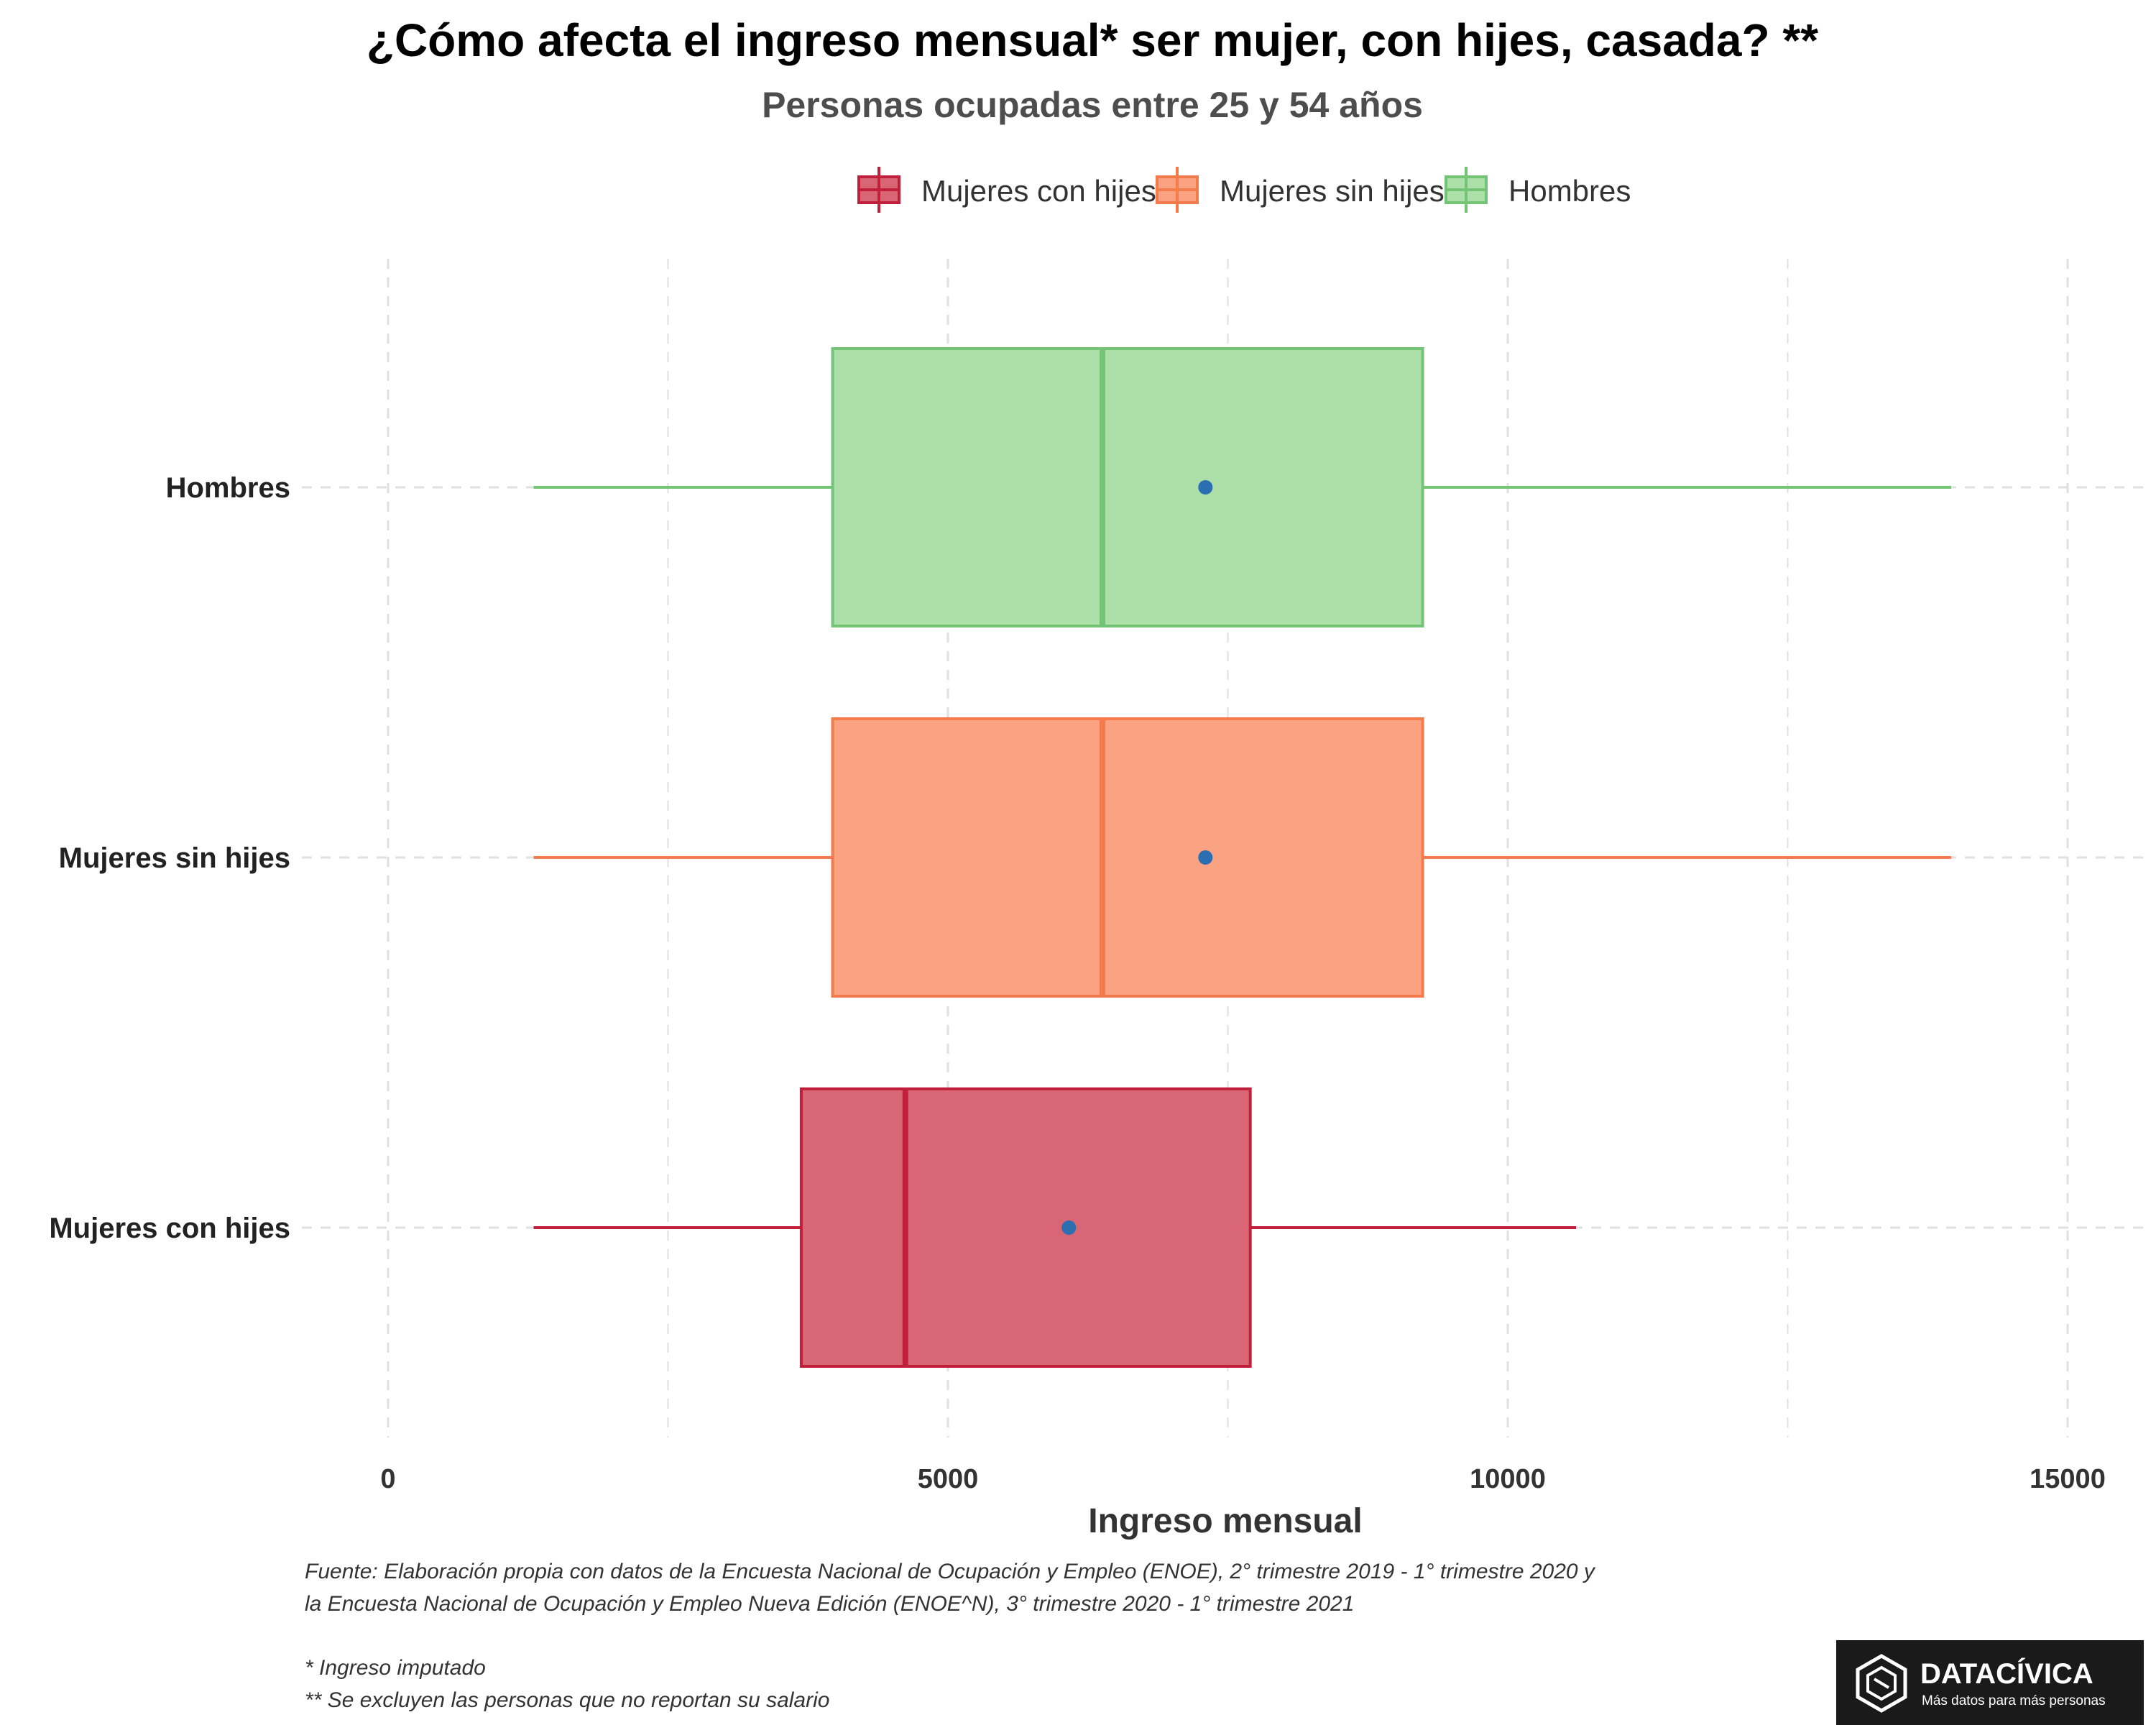  What do you see at coordinates (174, 858) in the screenshot?
I see `y-category-label-mujeres-sin-hijes: Mujeres sin hijes` at bounding box center [174, 858].